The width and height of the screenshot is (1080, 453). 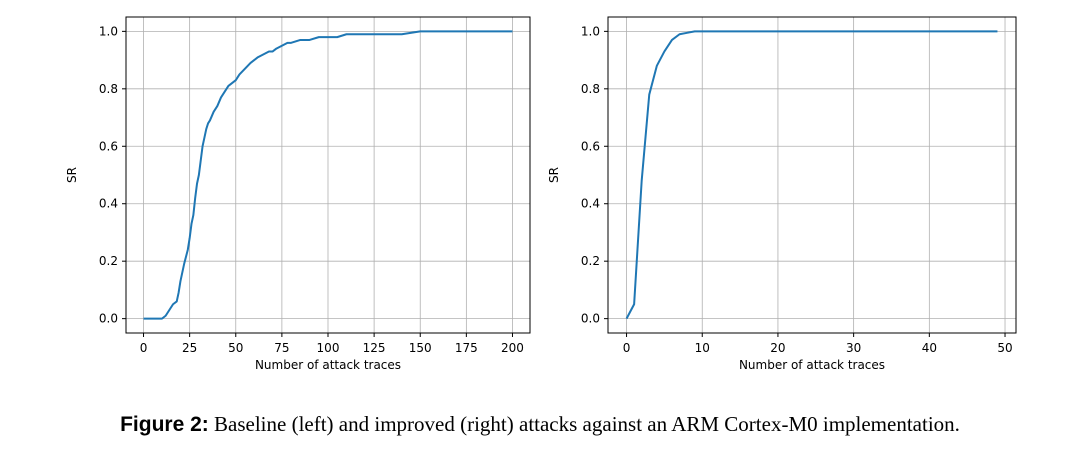 I want to click on x-tick-label: 125, so click(x=374, y=348).